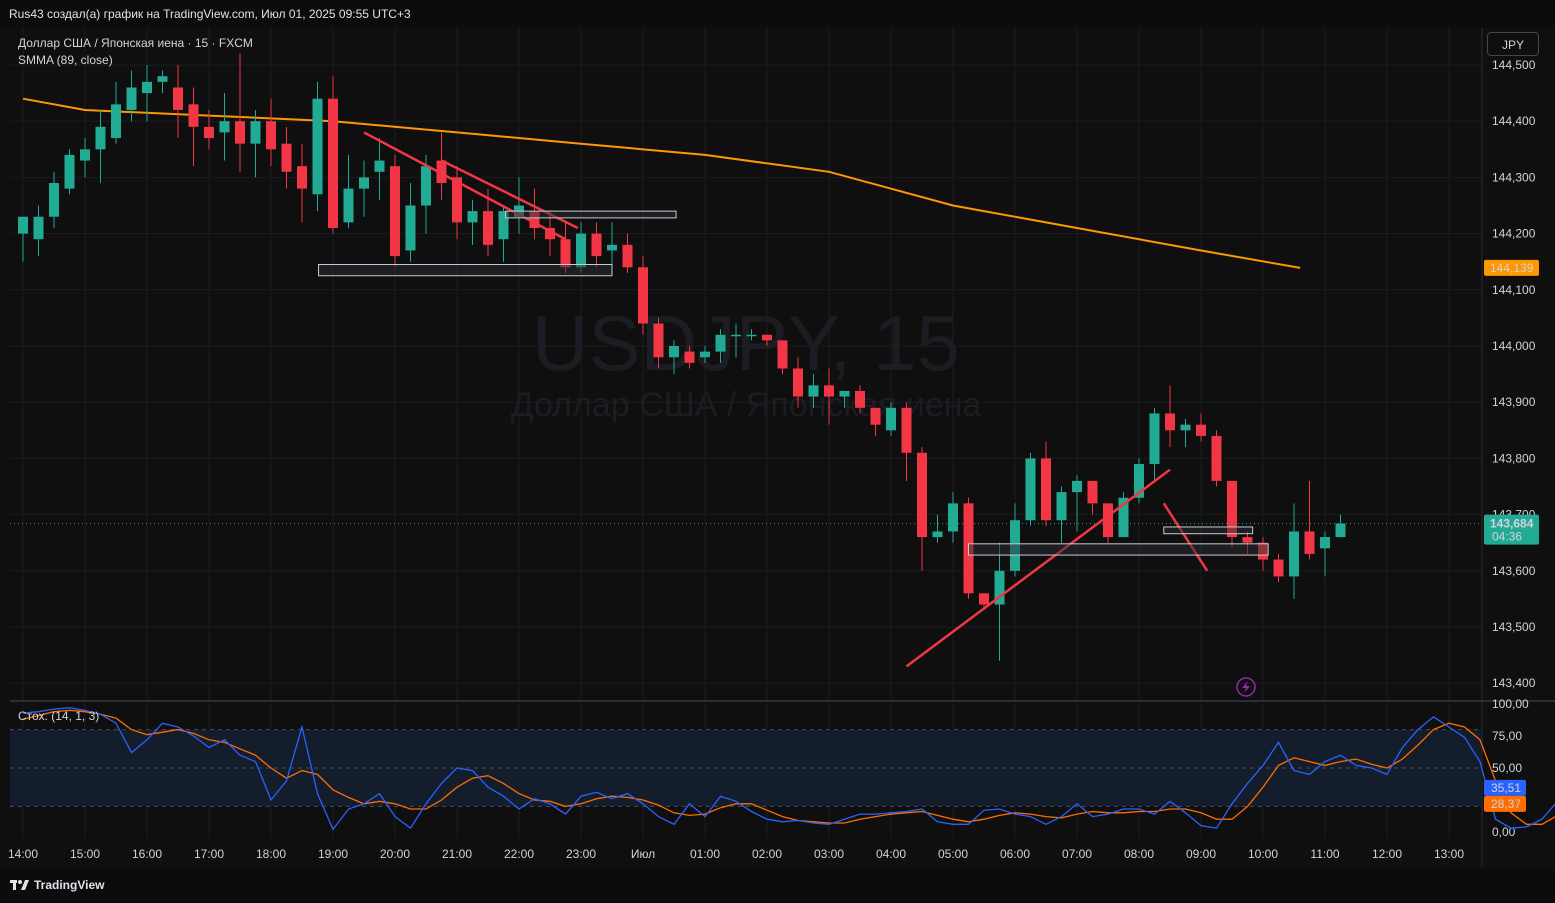  What do you see at coordinates (1507, 768) in the screenshot?
I see `stoch-tick-label: 50,00` at bounding box center [1507, 768].